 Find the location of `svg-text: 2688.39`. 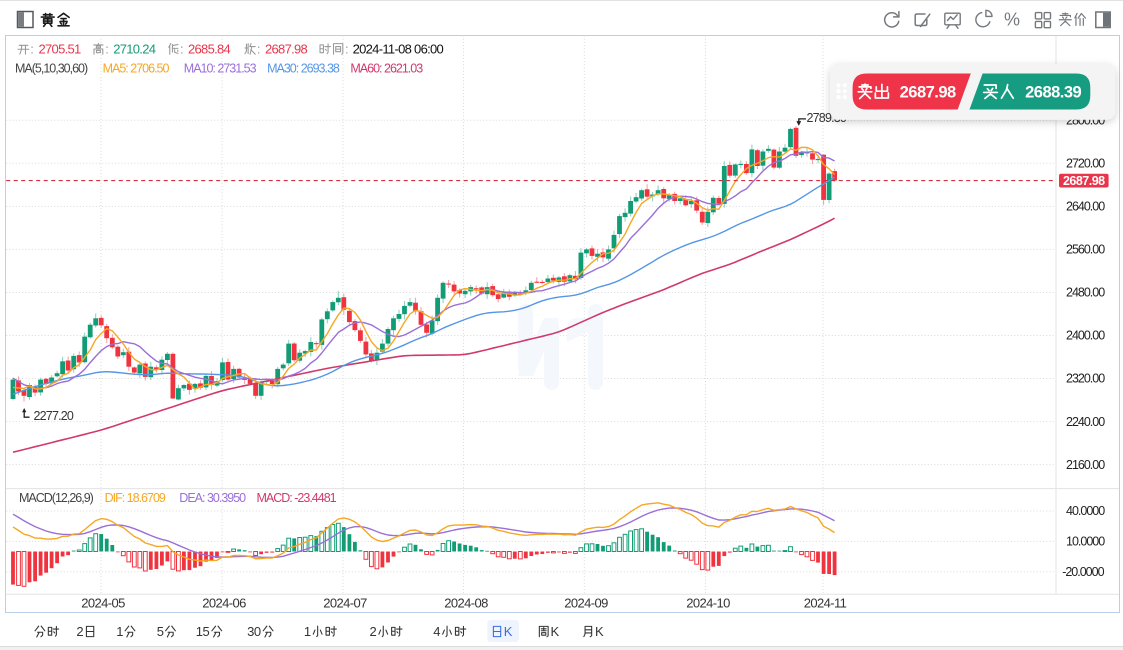

svg-text: 2688.39 is located at coordinates (1053, 92).